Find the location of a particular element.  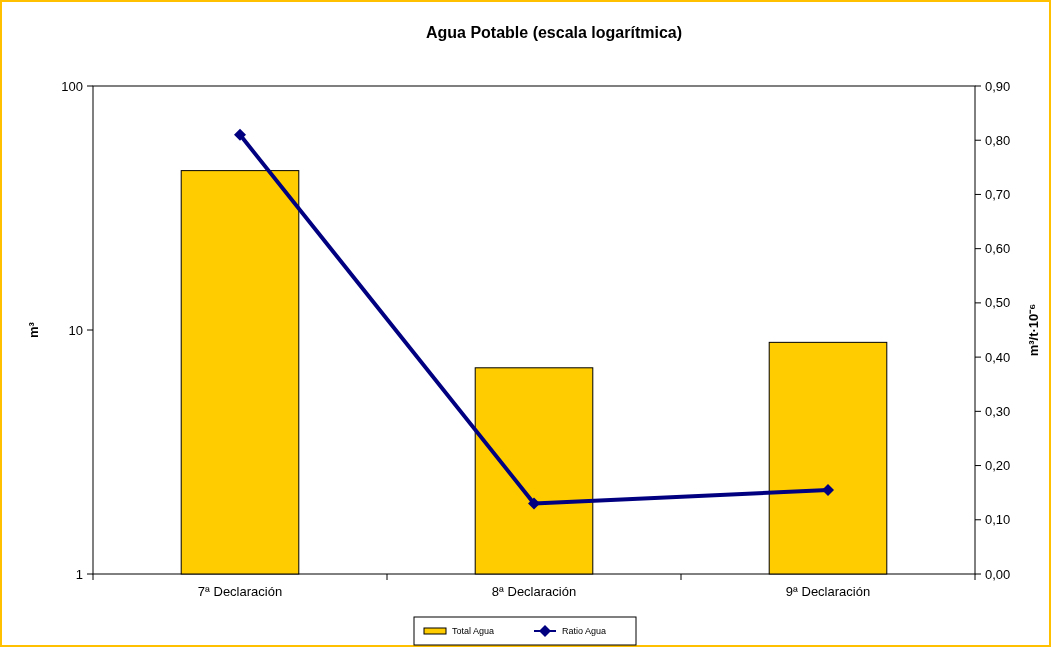

y2-tick-label: 0,70 is located at coordinates (998, 194).